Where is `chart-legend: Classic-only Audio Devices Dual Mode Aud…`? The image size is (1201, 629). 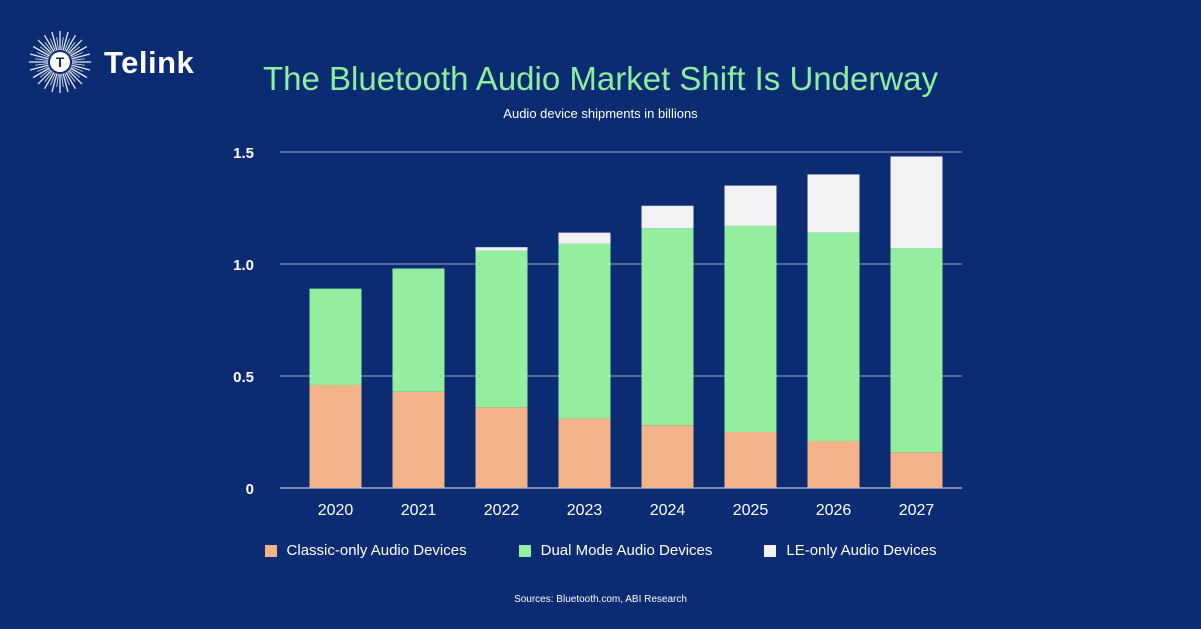 chart-legend: Classic-only Audio Devices Dual Mode Aud… is located at coordinates (600, 550).